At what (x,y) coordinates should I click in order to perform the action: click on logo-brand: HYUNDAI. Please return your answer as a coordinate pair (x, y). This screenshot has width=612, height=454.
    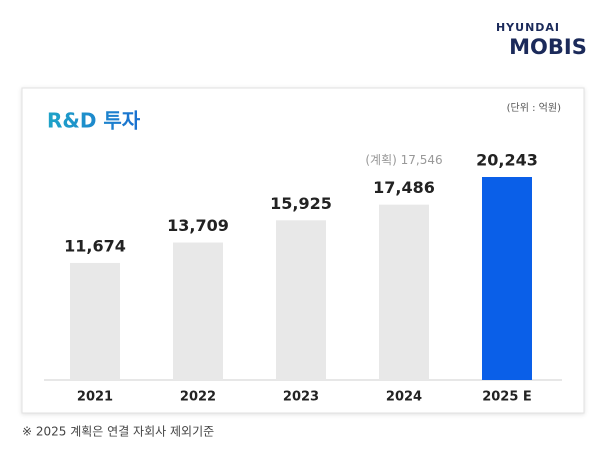
    Looking at the image, I should click on (528, 27).